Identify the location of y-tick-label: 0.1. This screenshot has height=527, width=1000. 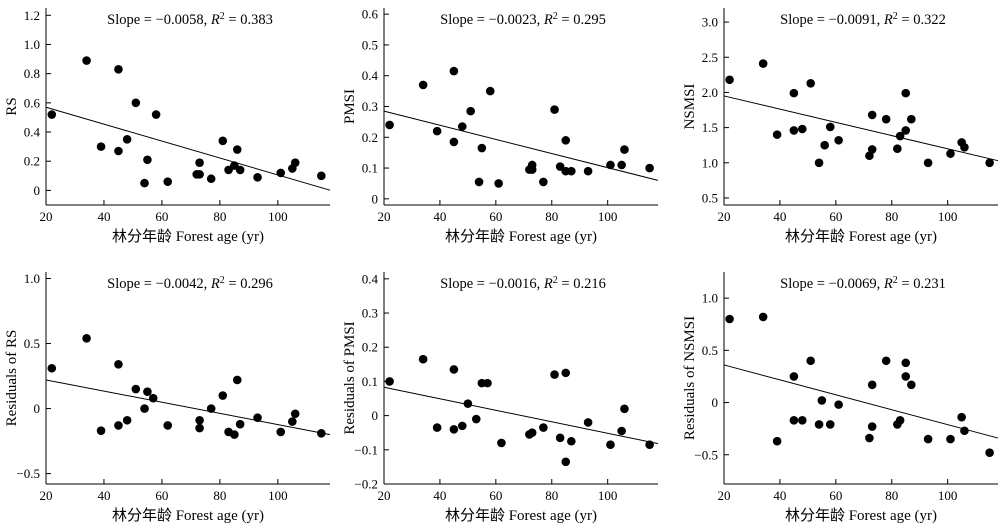
(370, 168).